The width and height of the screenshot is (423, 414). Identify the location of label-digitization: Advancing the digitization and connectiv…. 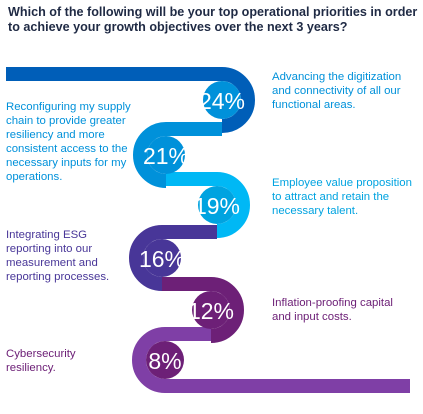
(337, 91).